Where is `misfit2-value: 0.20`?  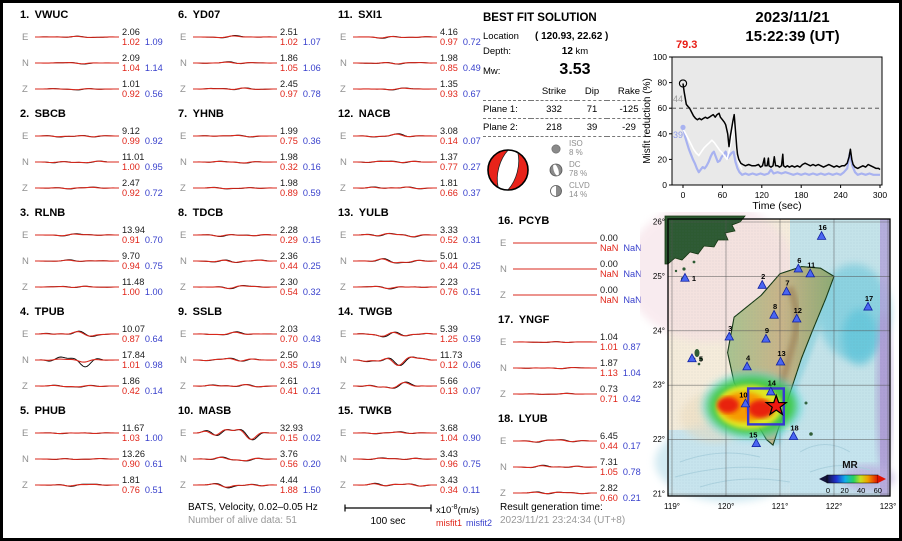 misfit2-value: 0.20 is located at coordinates (311, 464).